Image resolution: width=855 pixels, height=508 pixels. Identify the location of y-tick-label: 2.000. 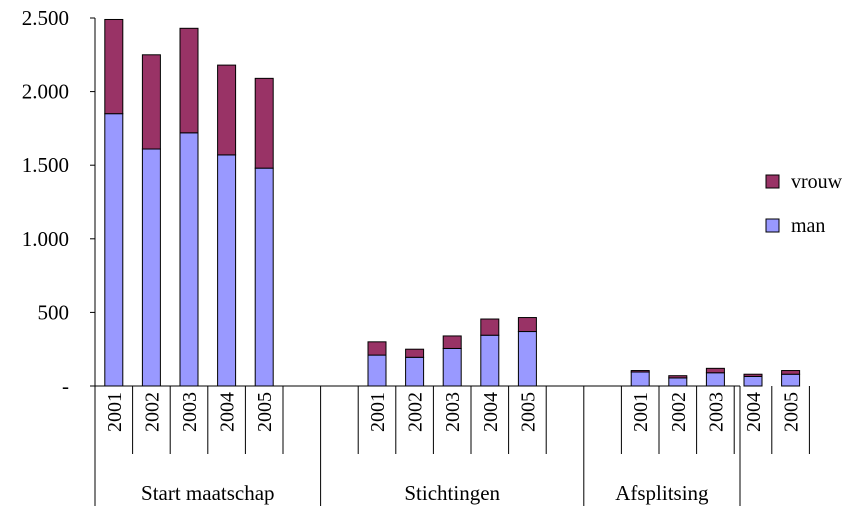
(45, 92).